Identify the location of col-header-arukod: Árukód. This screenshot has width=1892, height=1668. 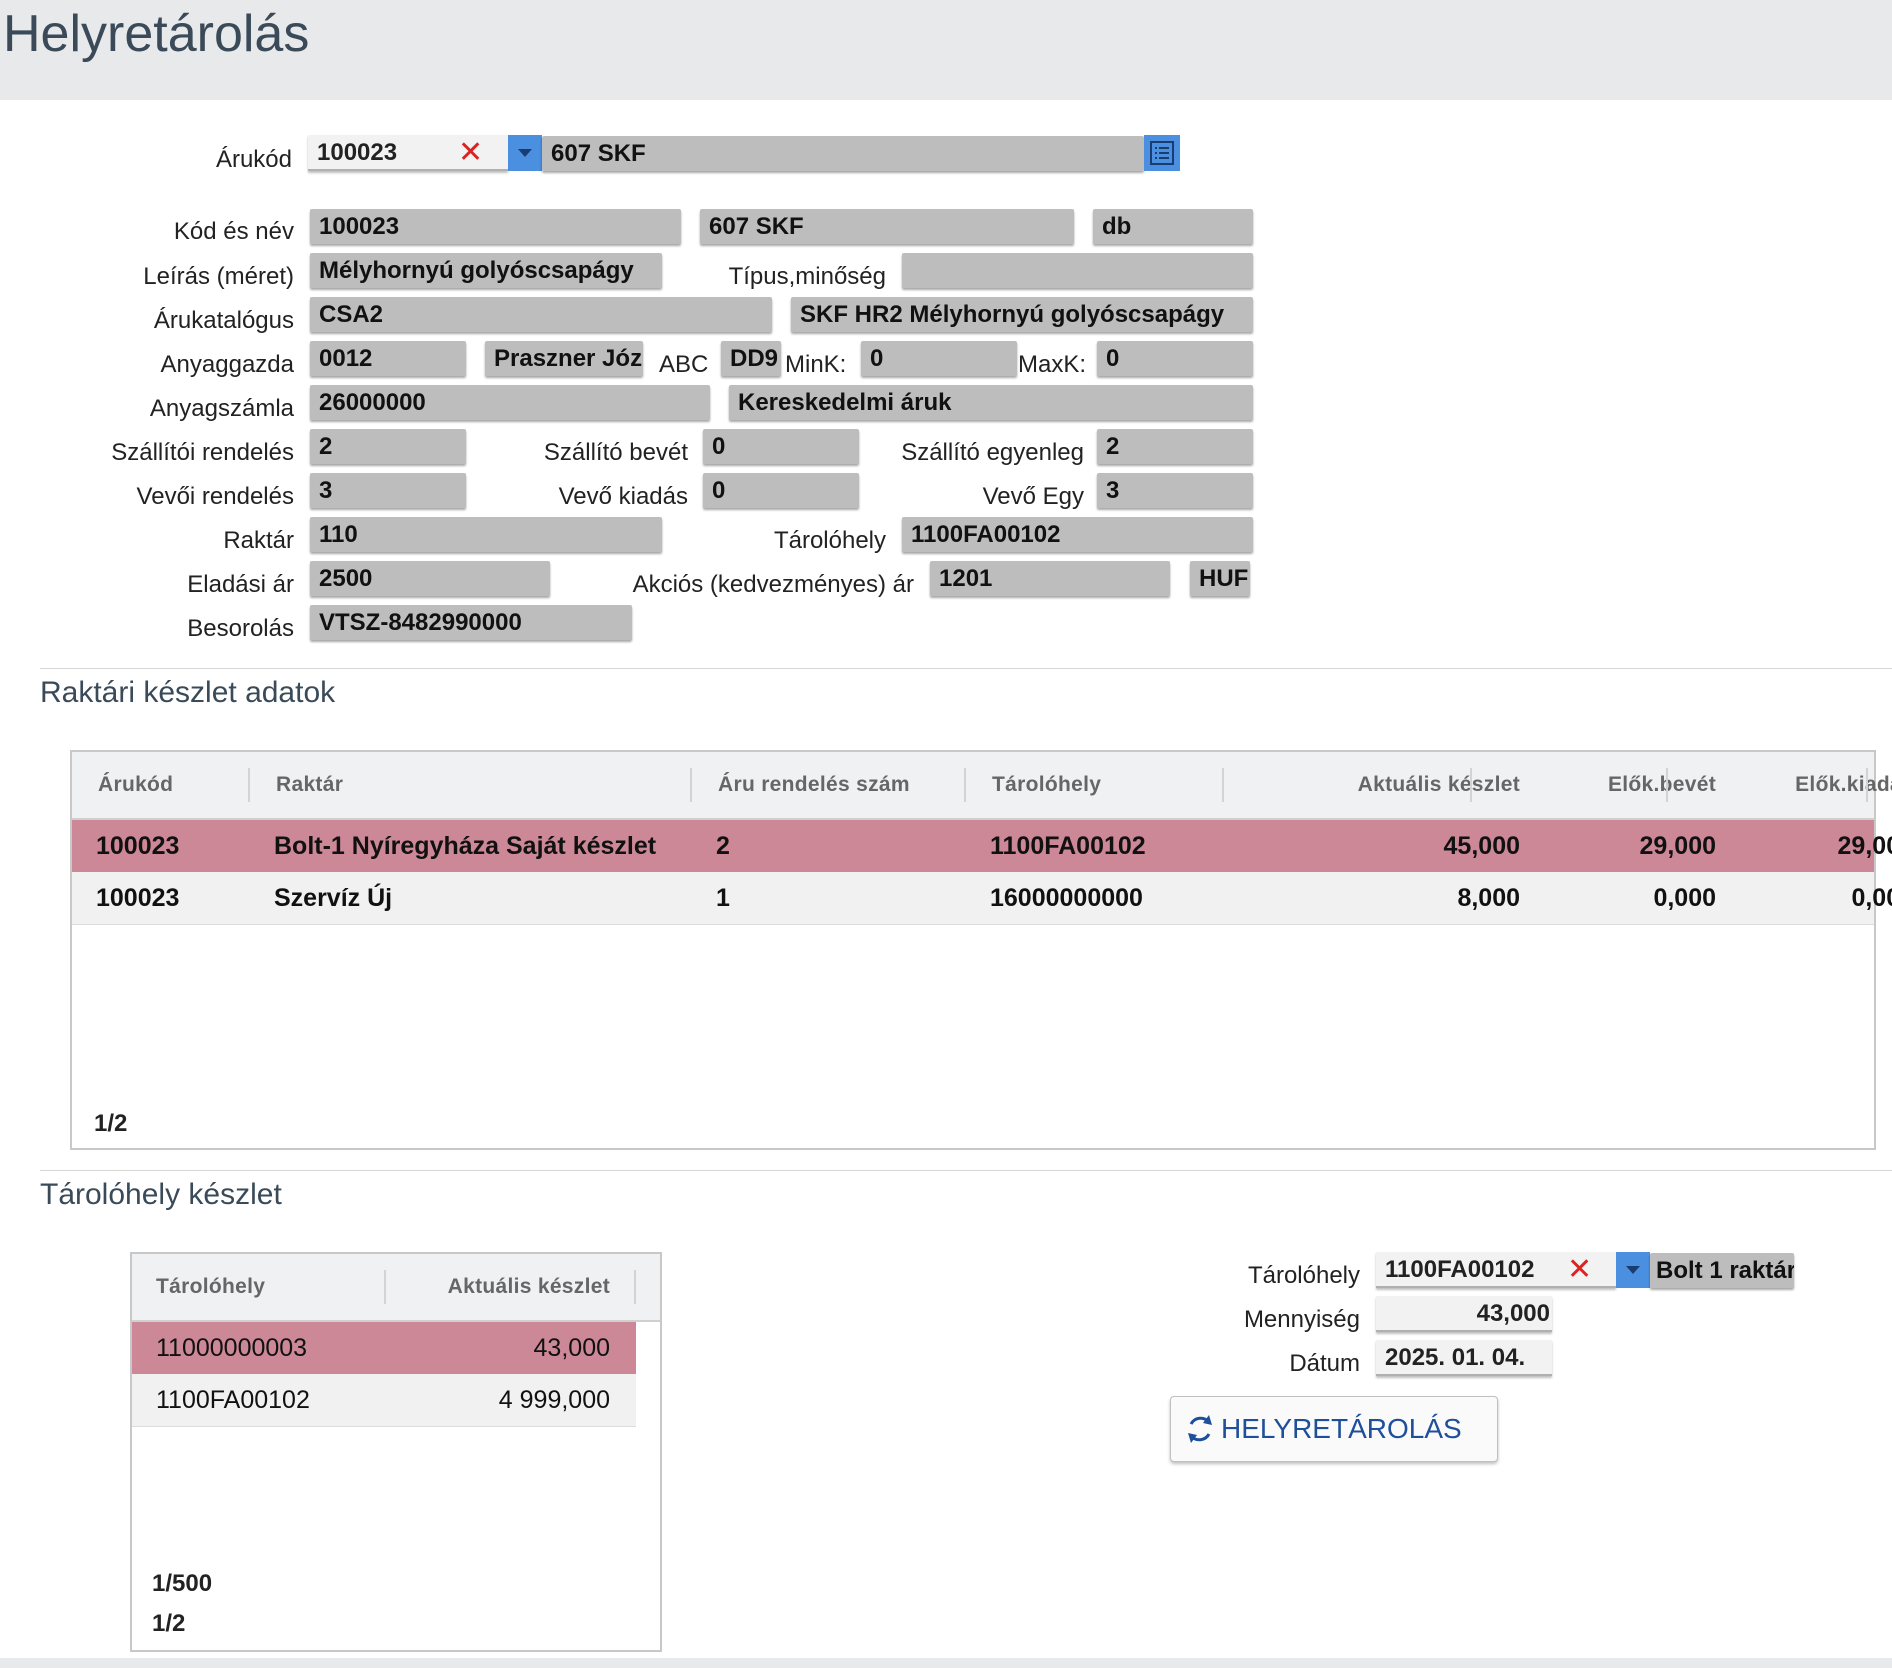
(136, 784).